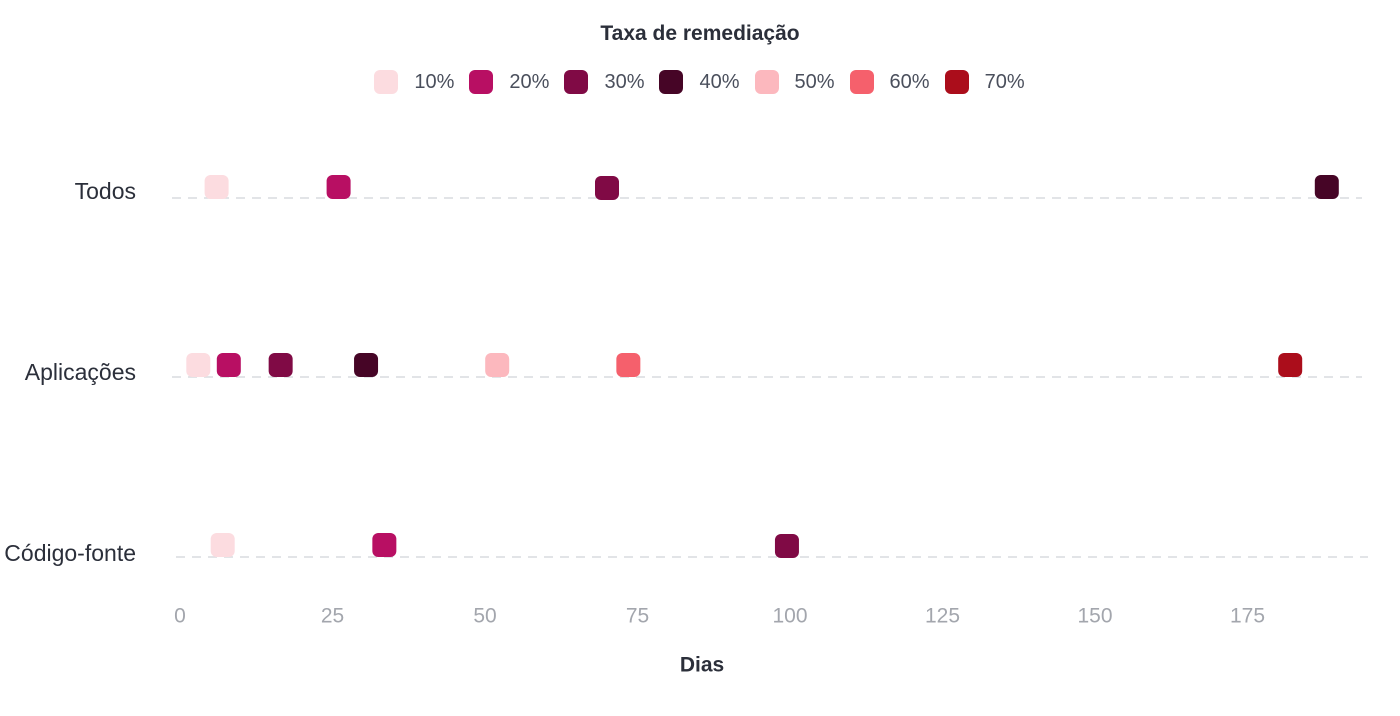 The height and width of the screenshot is (716, 1400). Describe the element at coordinates (434, 81) in the screenshot. I see `legend-label: 10%` at that location.